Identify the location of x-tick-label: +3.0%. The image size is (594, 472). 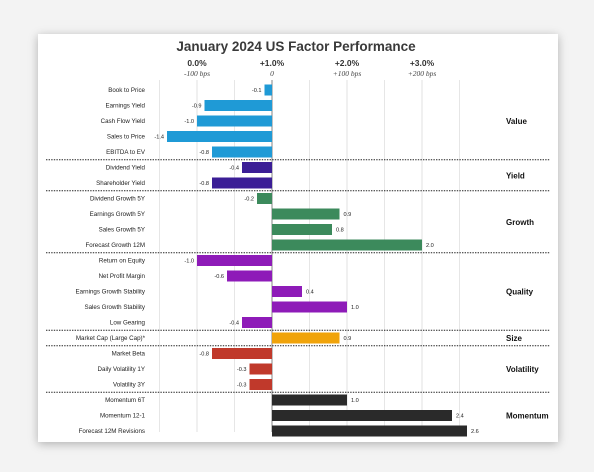
(422, 63).